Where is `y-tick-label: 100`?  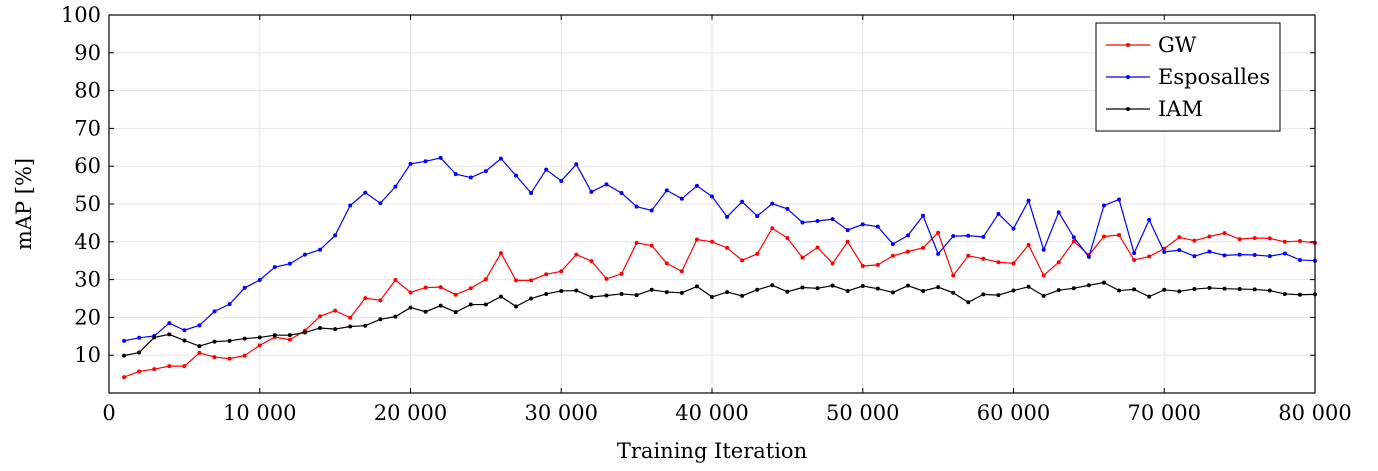 y-tick-label: 100 is located at coordinates (81, 15).